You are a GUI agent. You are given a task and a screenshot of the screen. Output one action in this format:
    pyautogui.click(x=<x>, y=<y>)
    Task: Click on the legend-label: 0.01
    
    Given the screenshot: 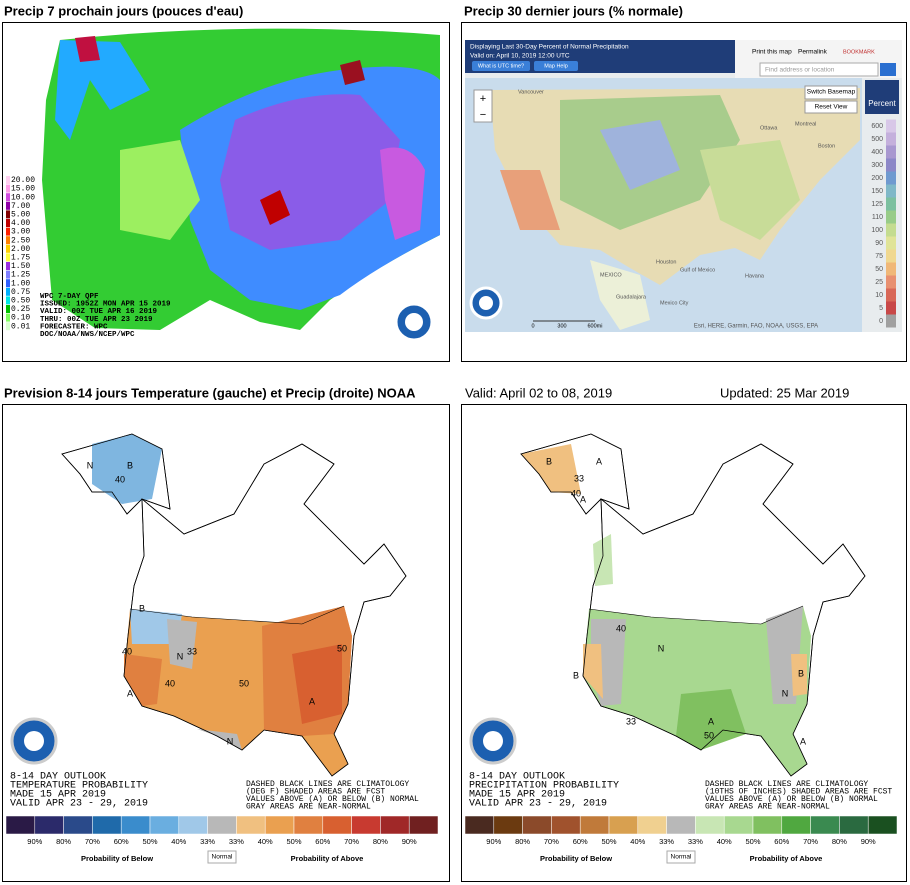 What is the action you would take?
    pyautogui.click(x=20, y=326)
    